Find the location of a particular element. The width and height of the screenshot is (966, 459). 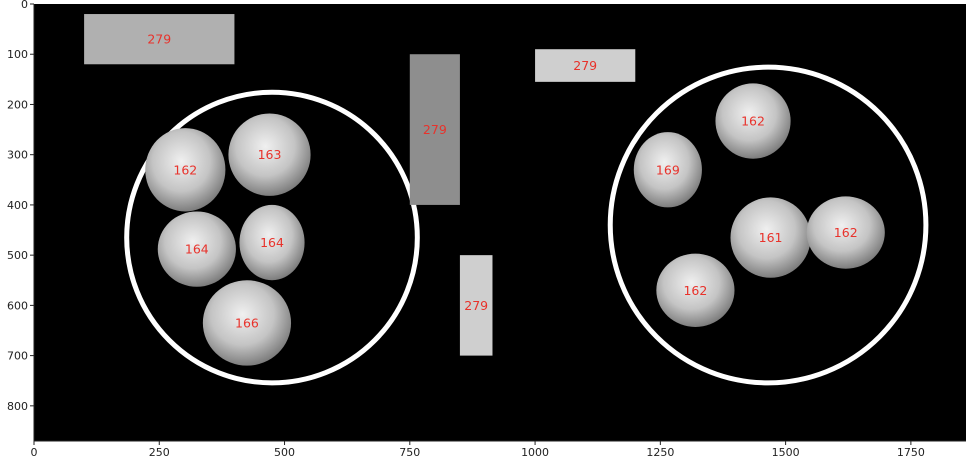

y-tick-label: 200 is located at coordinates (17, 104).